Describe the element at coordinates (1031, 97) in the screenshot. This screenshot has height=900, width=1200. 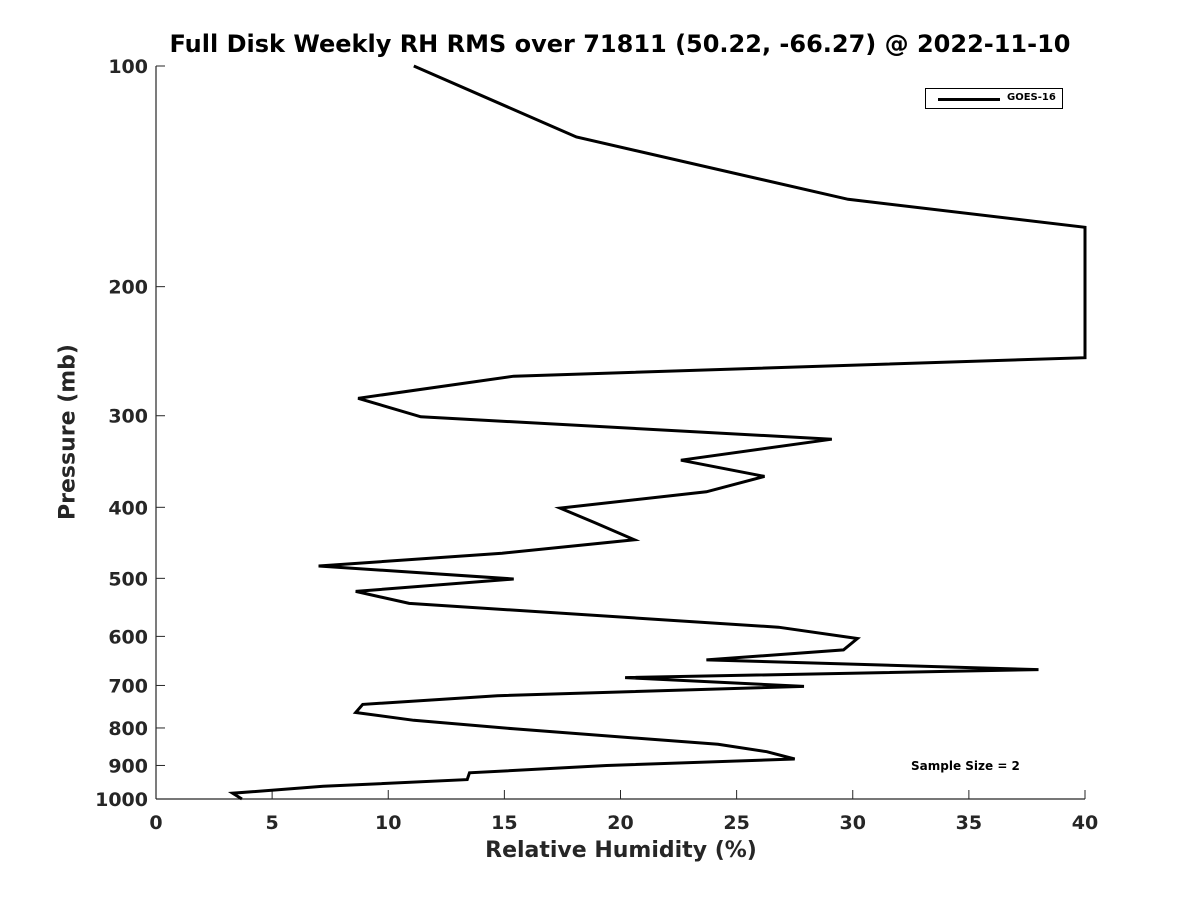
I see `legend-label: GOES-16` at that location.